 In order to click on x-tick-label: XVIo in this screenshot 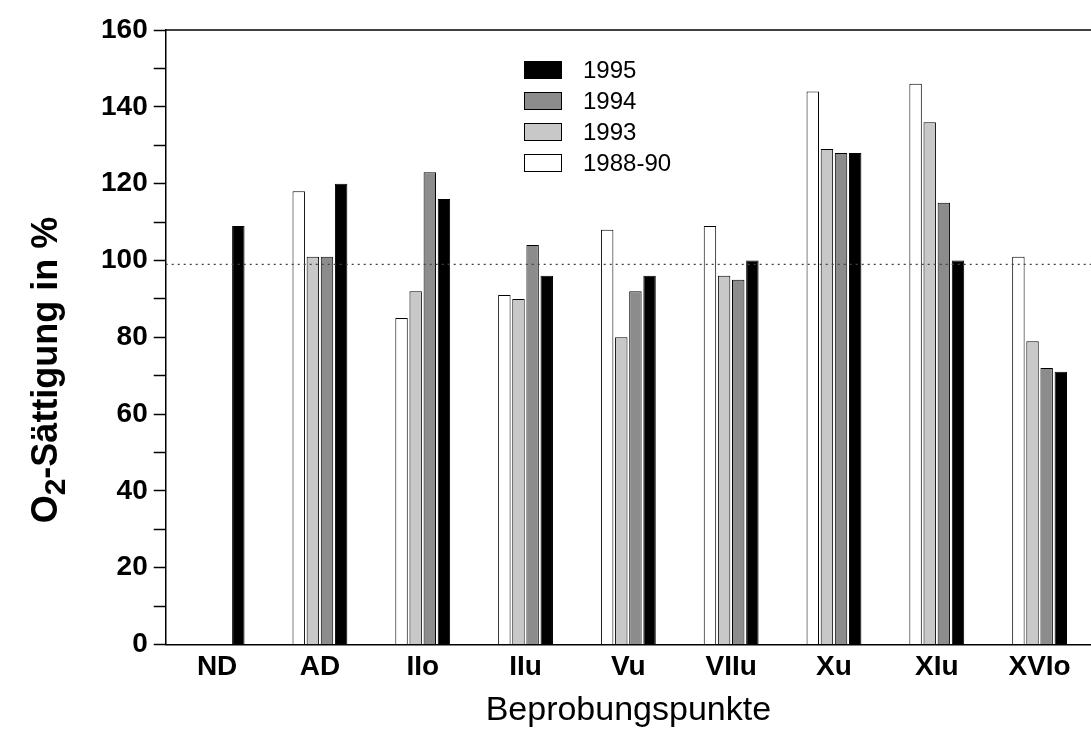, I will do `click(1039, 666)`.